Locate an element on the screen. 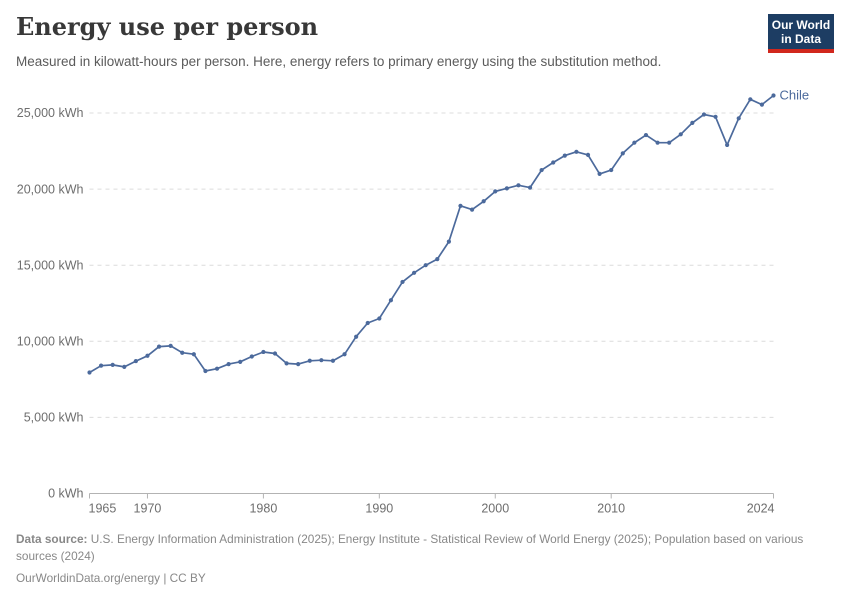 This screenshot has height=600, width=850. y-tick-label: 20,000 kWh is located at coordinates (50, 189).